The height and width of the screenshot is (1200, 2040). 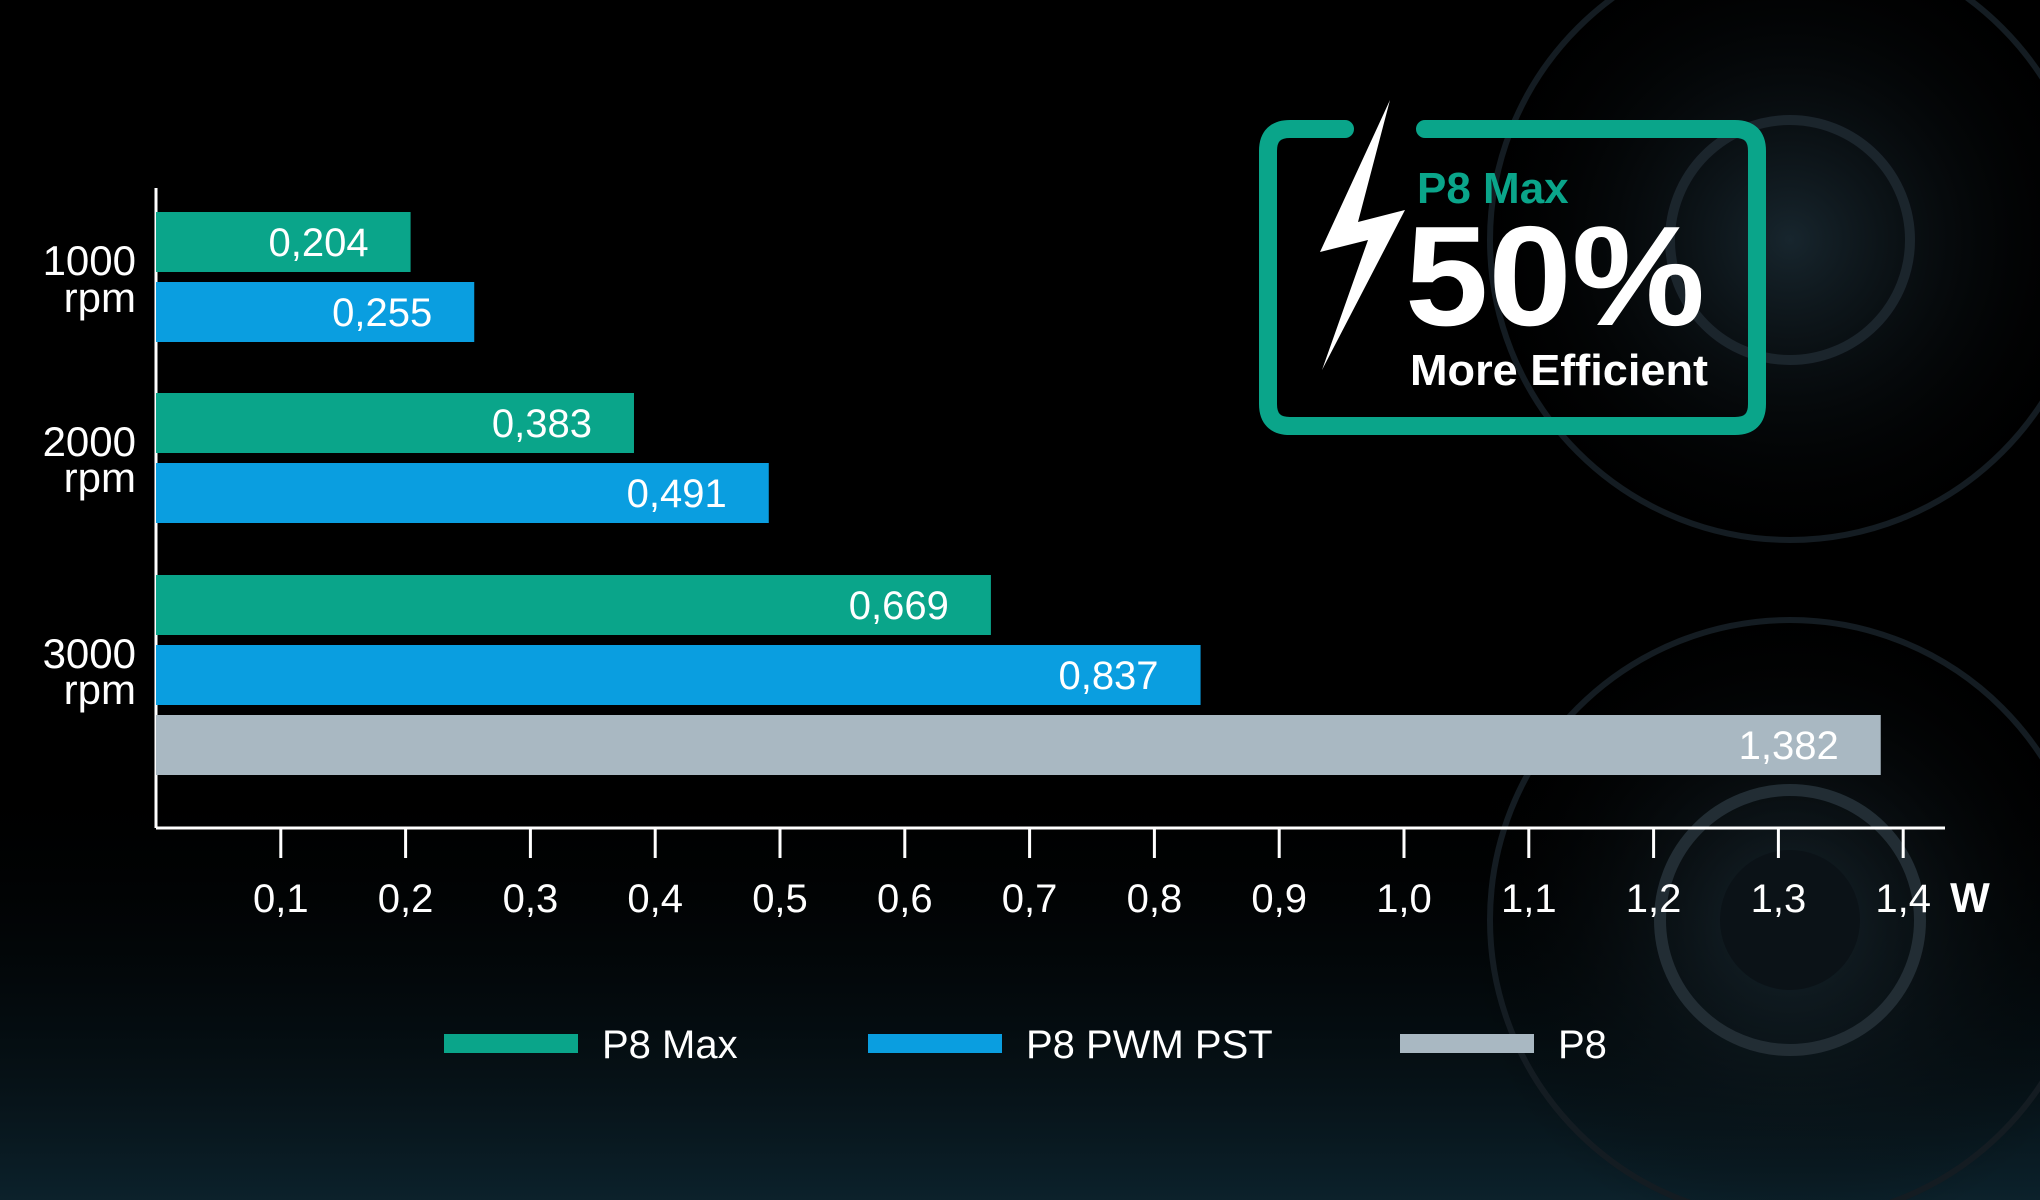 I want to click on bar-value-label: 1,382, so click(x=1789, y=746).